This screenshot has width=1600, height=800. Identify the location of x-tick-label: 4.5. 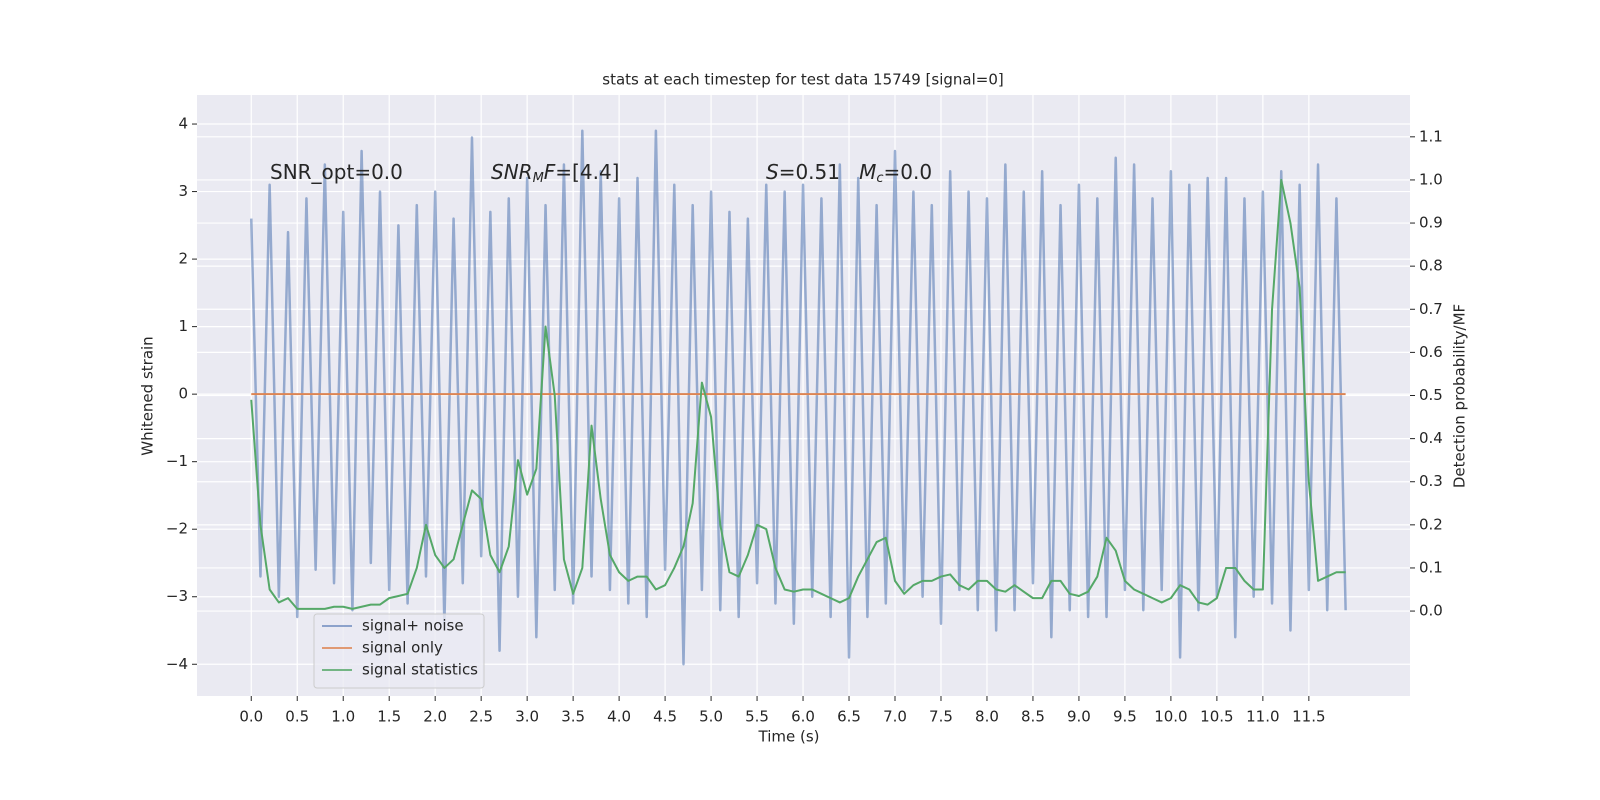
(665, 717).